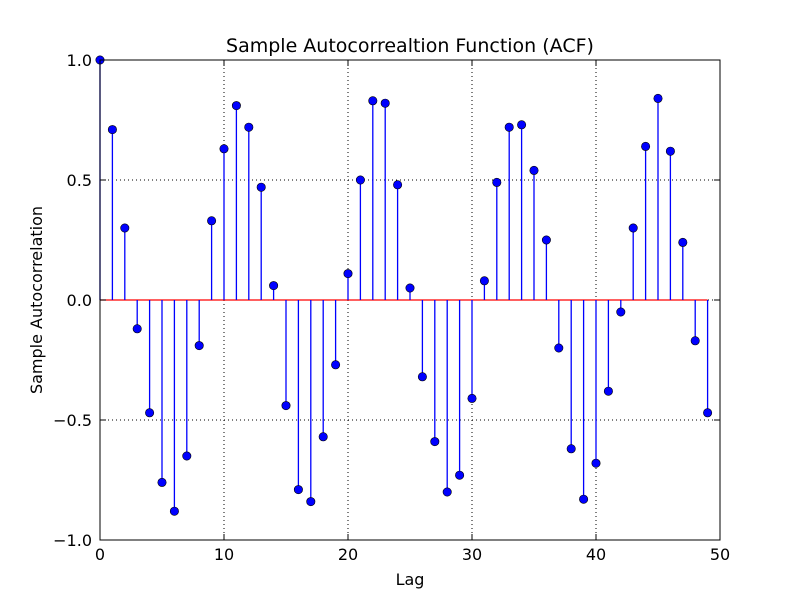 This screenshot has height=600, width=800. I want to click on x-tick-label: 40, so click(596, 554).